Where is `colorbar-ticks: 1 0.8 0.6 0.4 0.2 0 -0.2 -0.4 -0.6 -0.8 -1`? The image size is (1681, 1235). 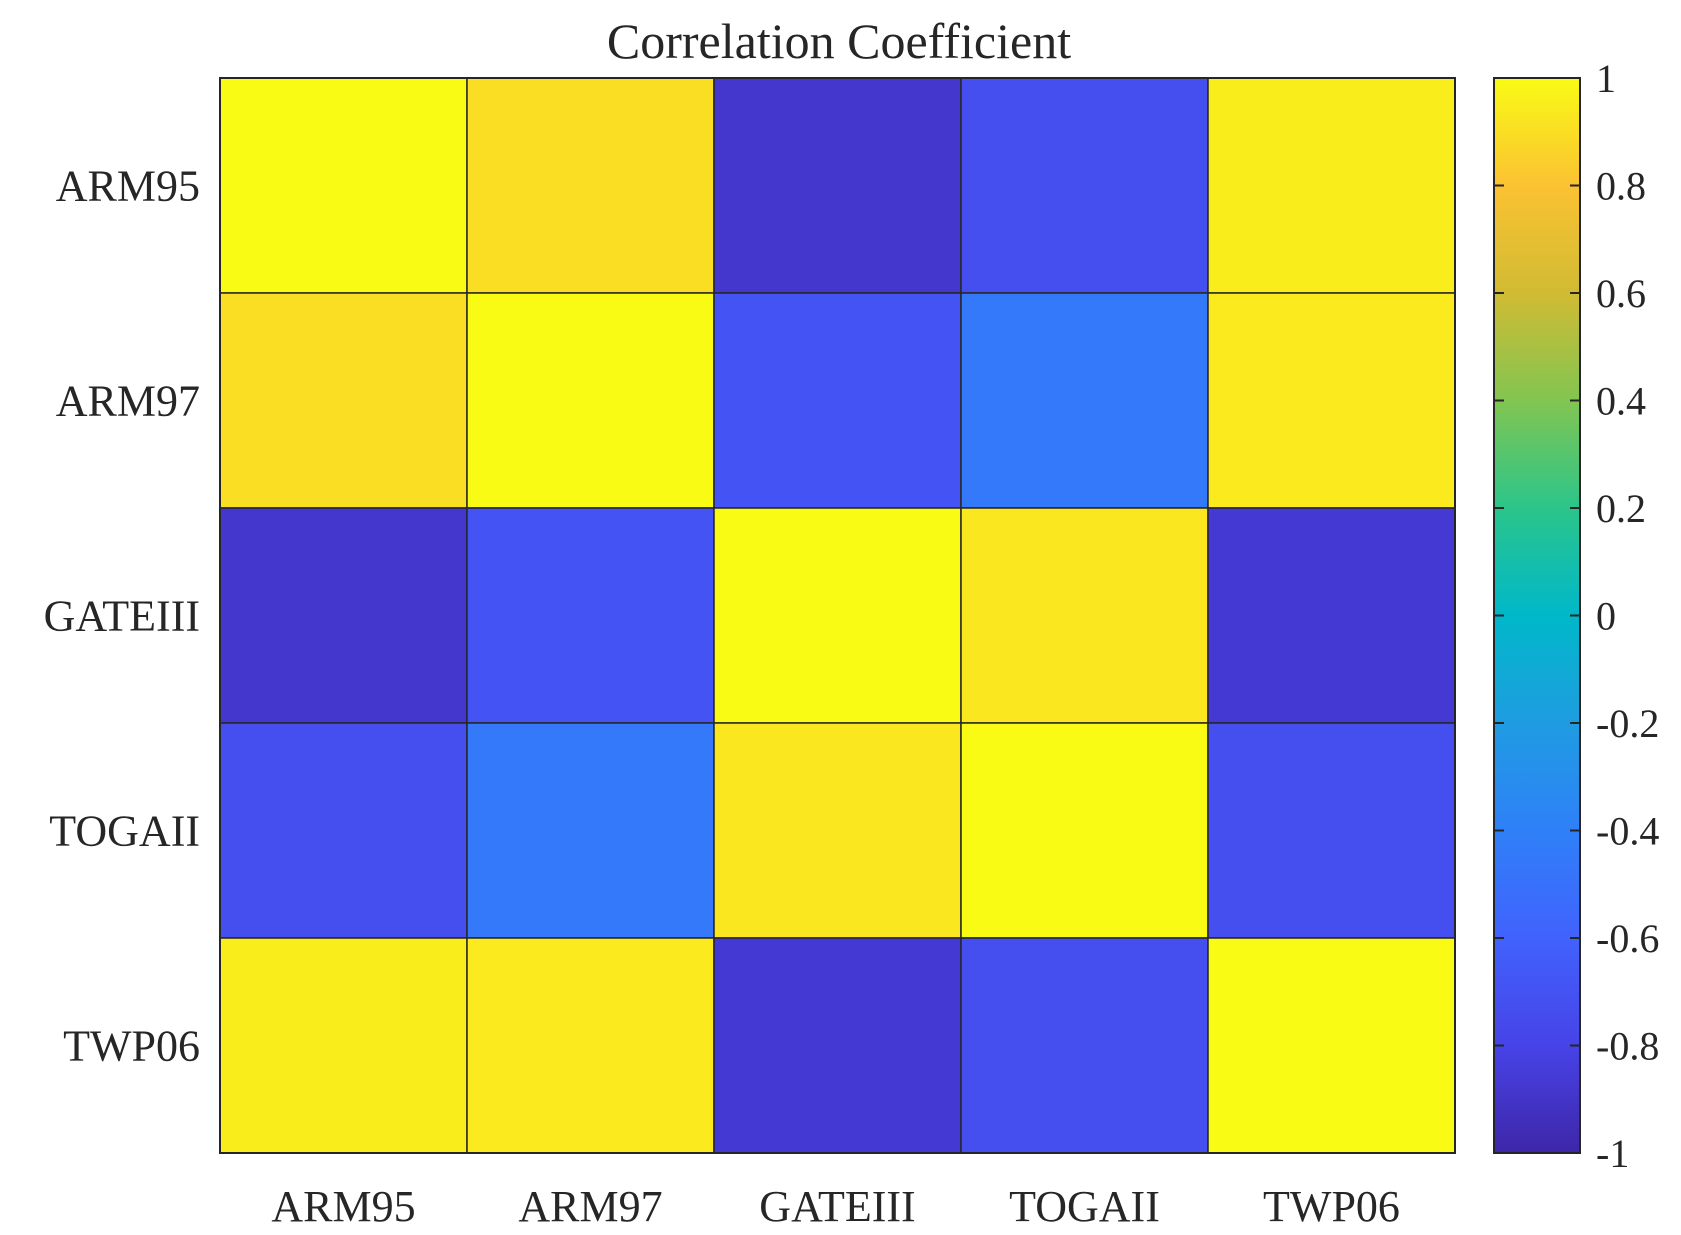
colorbar-ticks: 1 0.8 0.6 0.4 0.2 0 -0.2 -0.4 -0.6 -0.8 -1 is located at coordinates (1576, 616).